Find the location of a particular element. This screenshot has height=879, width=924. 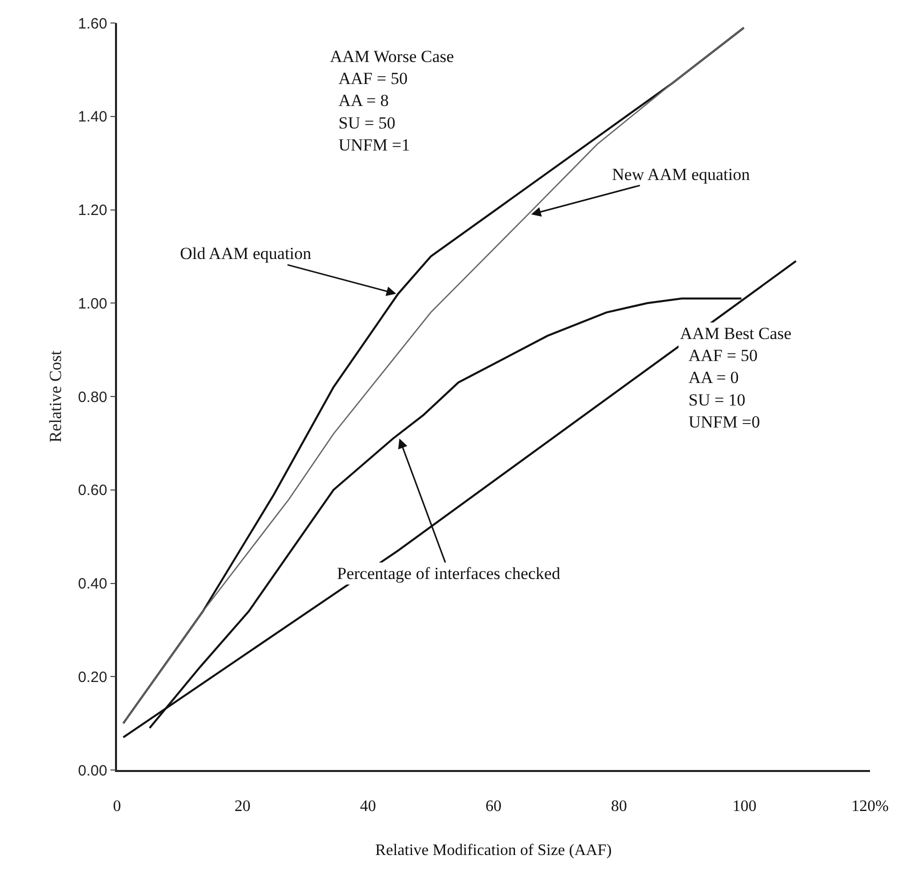

annotation: Old AAM equation is located at coordinates (246, 253).